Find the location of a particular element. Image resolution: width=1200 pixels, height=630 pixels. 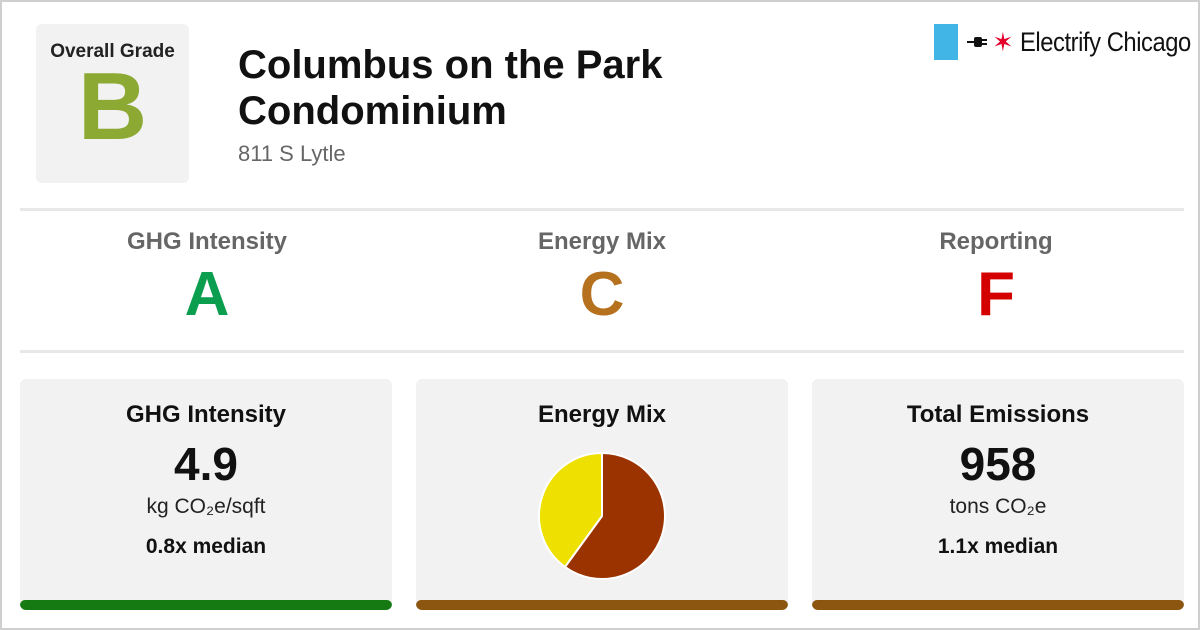

subgrade-letter: A is located at coordinates (207, 294).